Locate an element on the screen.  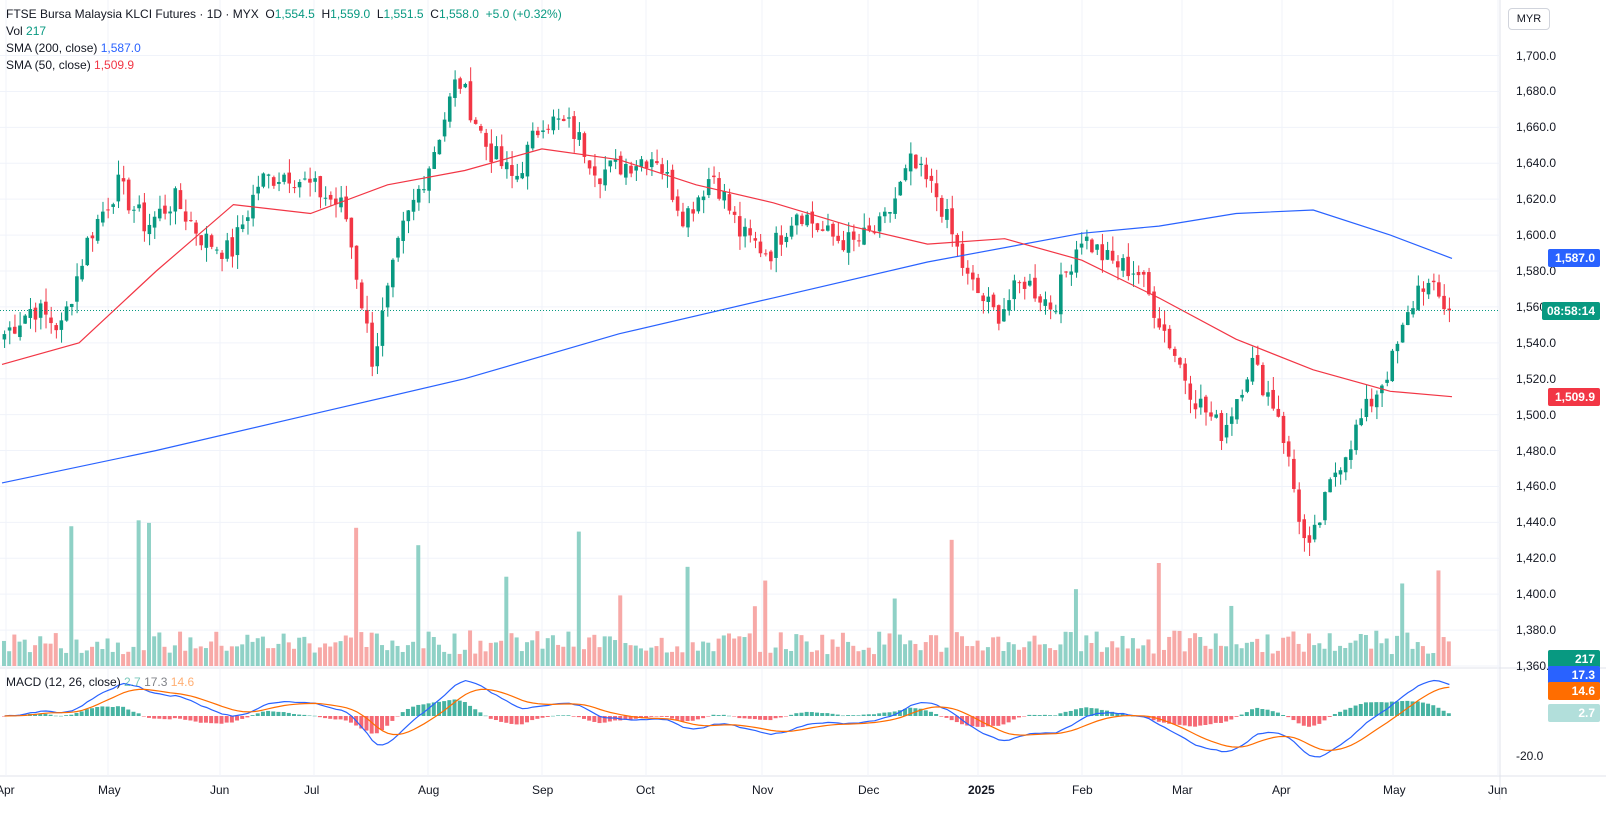
macd-line is located at coordinates (727, 718).